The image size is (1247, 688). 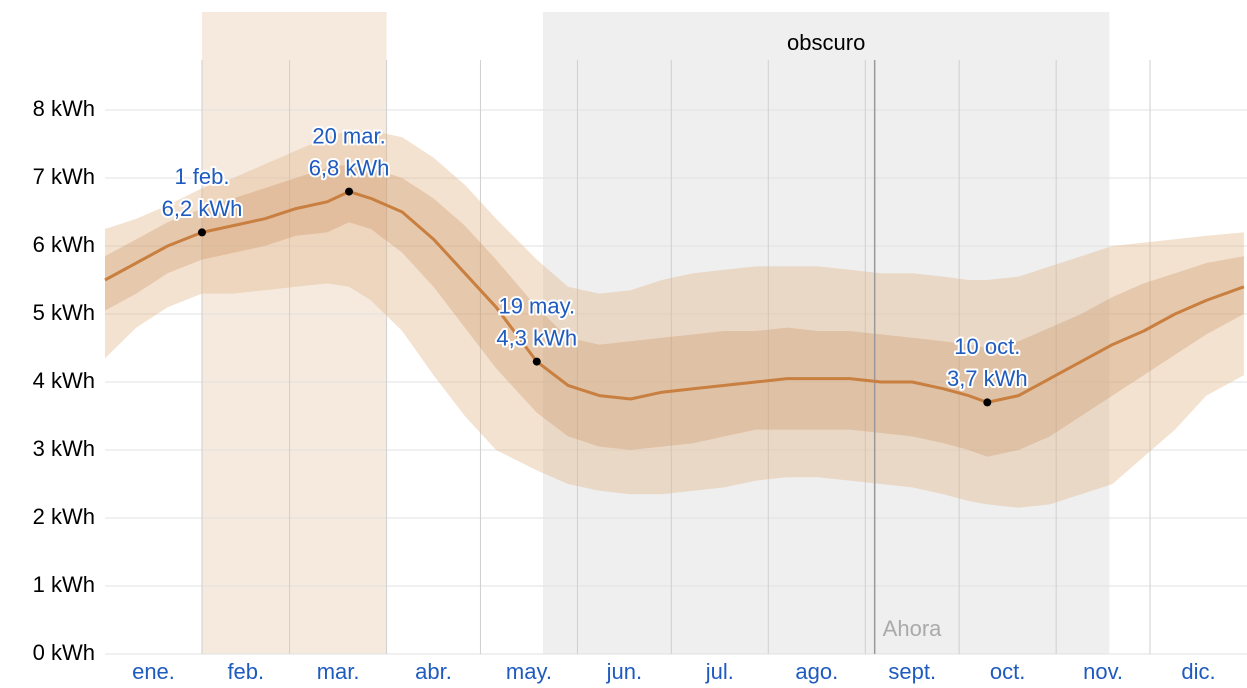 I want to click on annotation-label: 10 oct., so click(x=987, y=346).